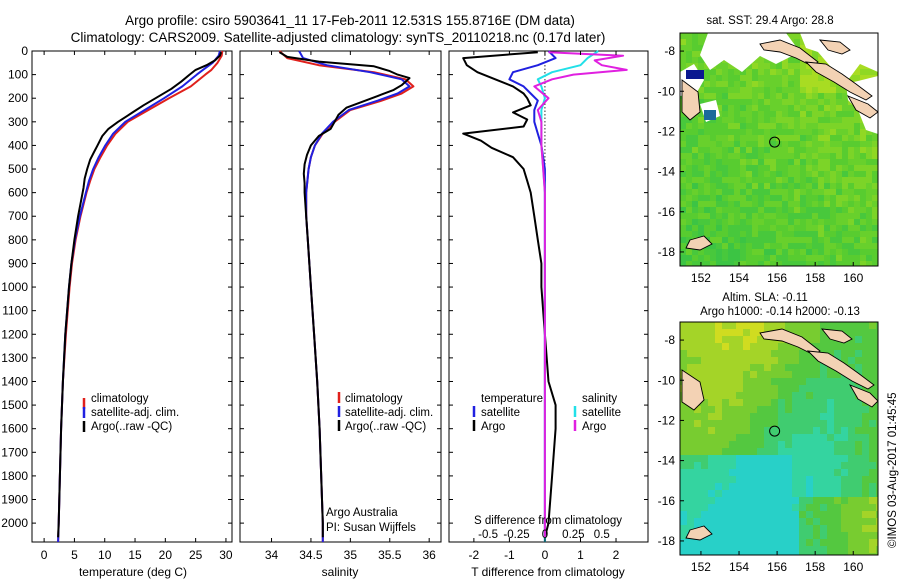  Describe the element at coordinates (272, 555) in the screenshot. I see `x-tick-label: 34` at that location.